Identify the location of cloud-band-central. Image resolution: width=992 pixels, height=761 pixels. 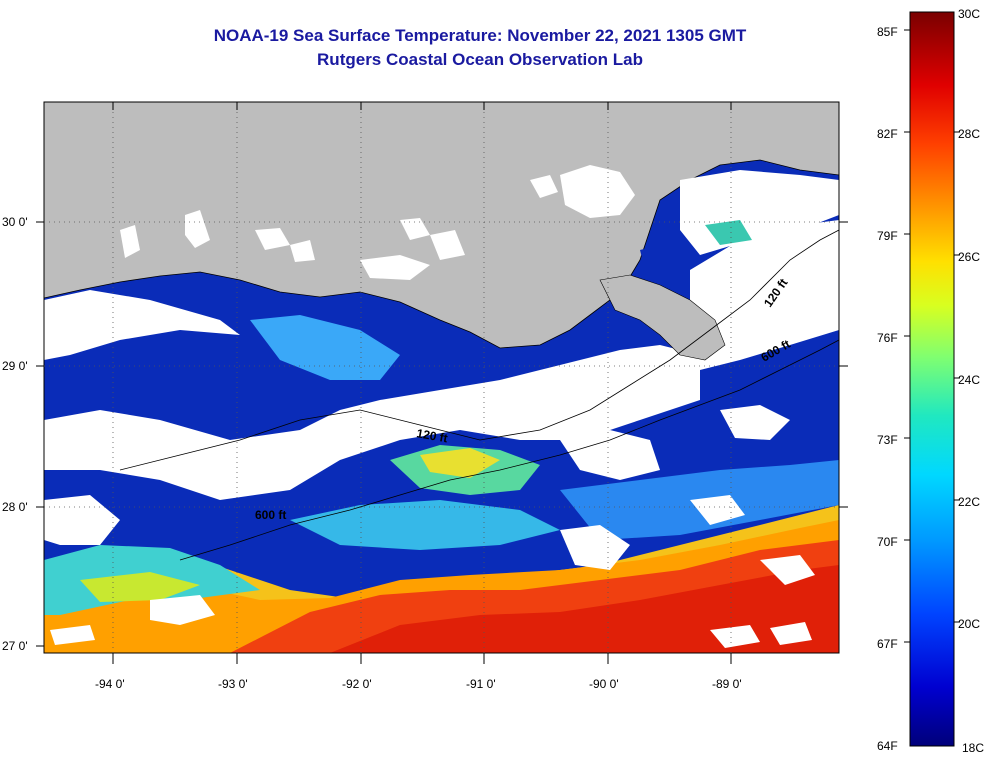
(372, 422).